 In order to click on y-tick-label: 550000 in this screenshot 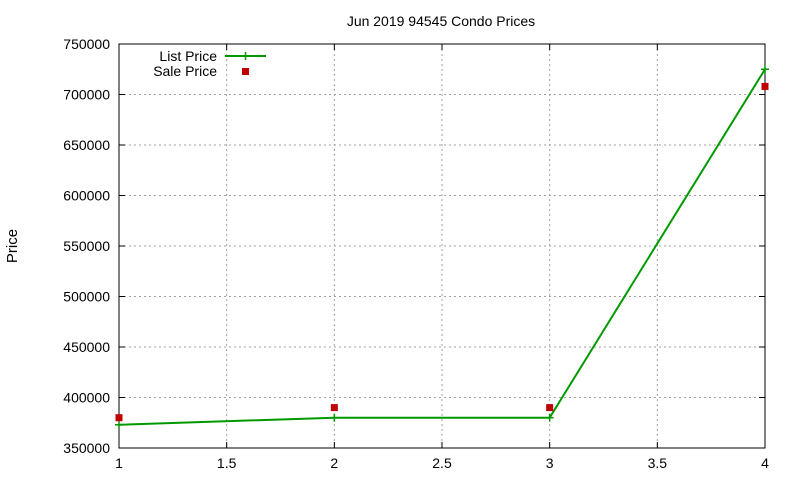, I will do `click(86, 246)`.